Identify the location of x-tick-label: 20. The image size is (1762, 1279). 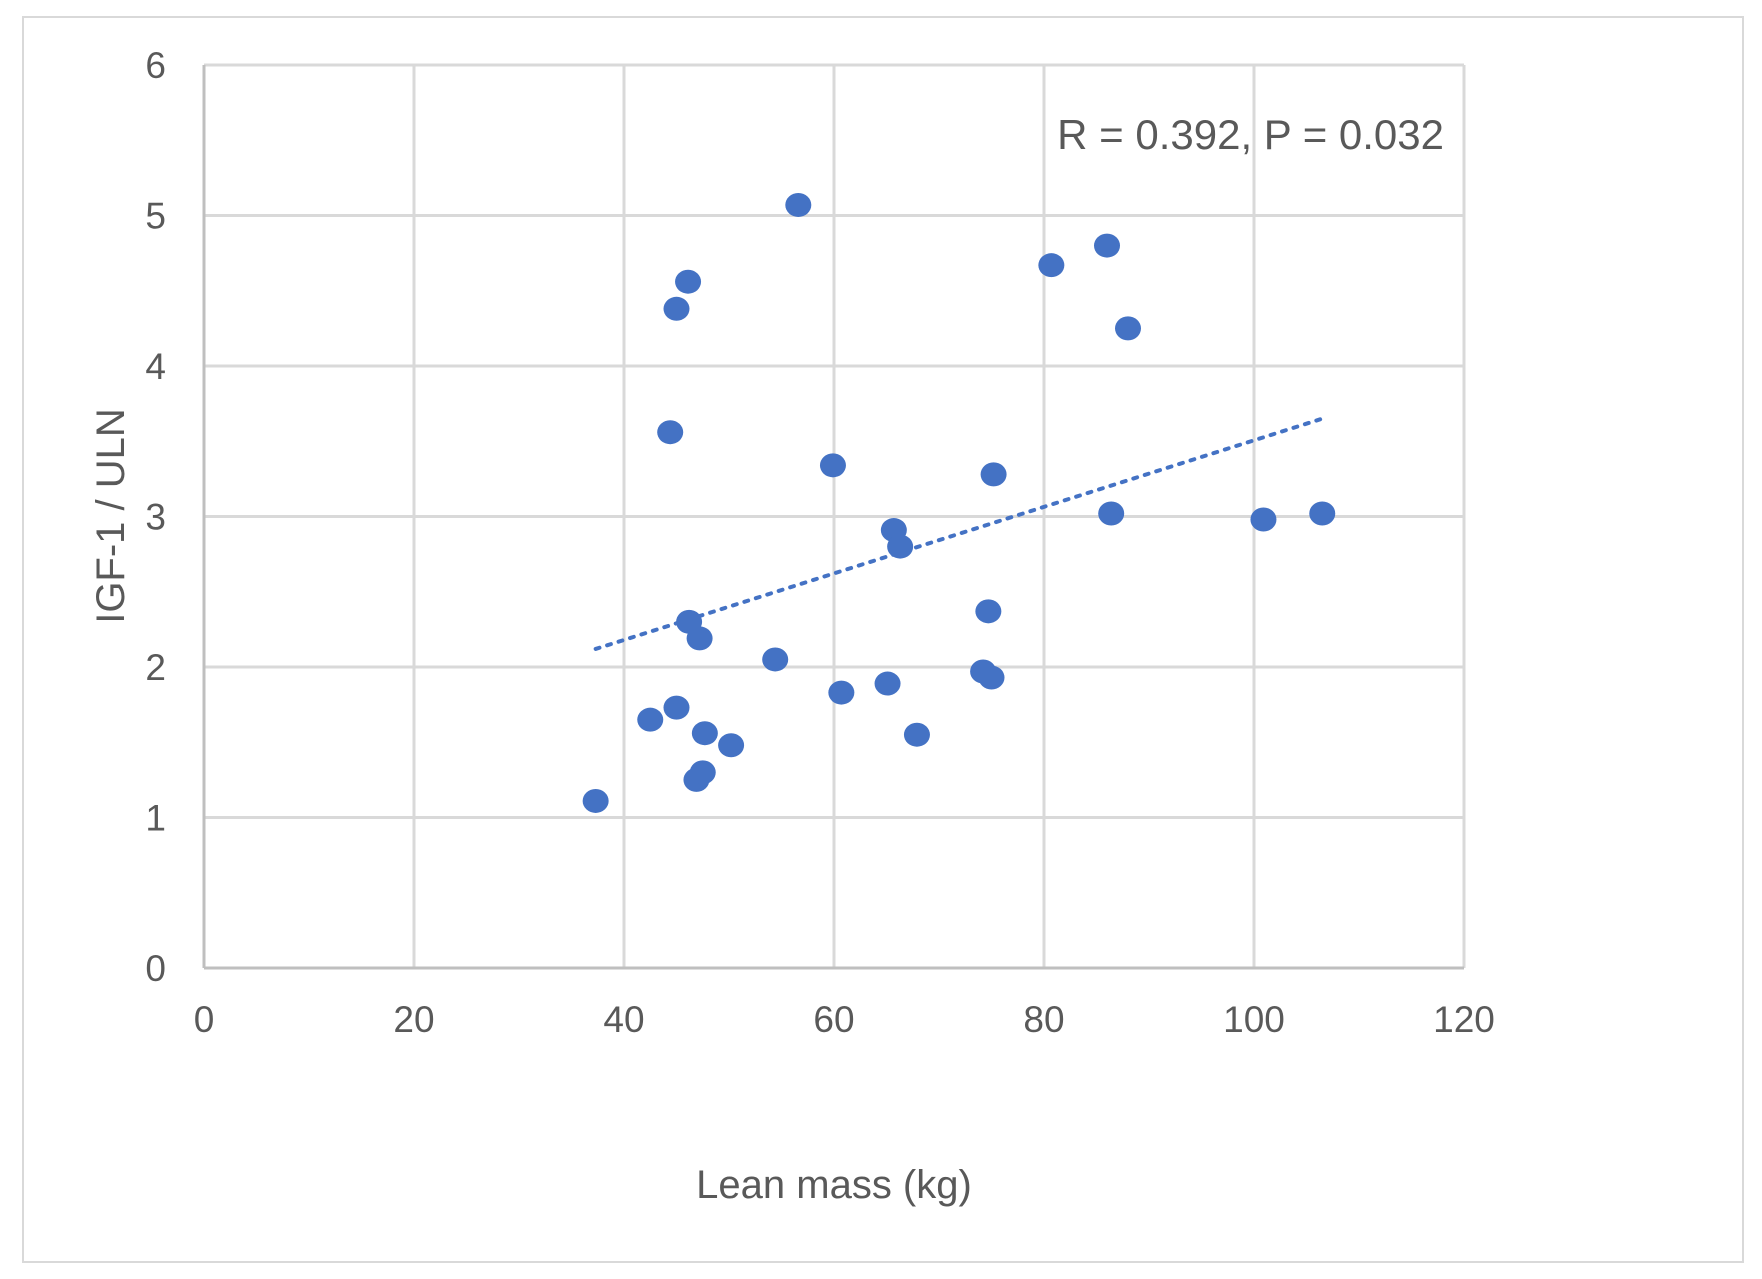
(413, 1019).